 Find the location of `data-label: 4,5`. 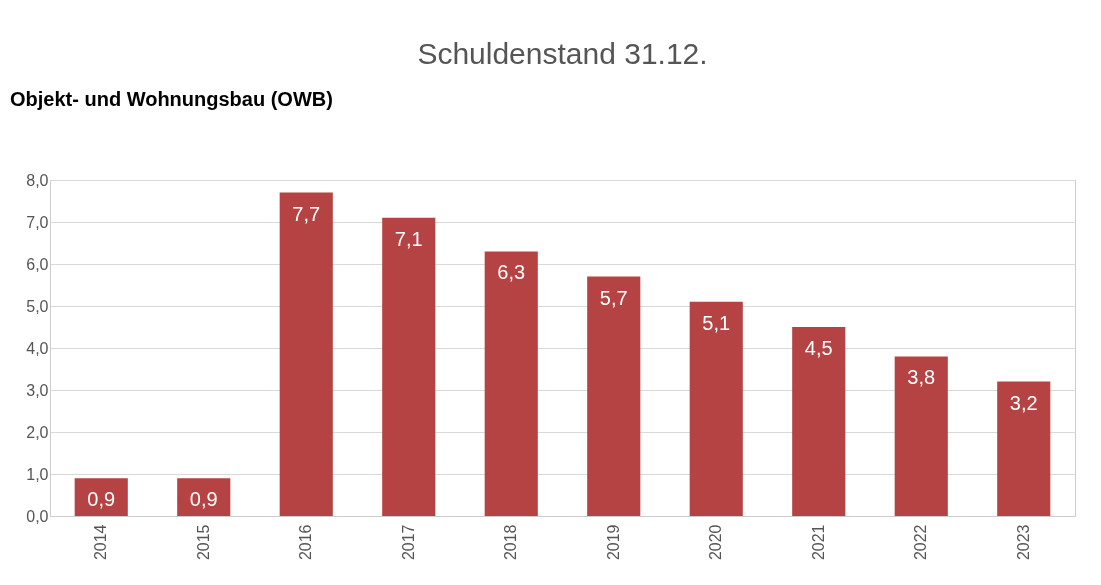

data-label: 4,5 is located at coordinates (818, 348).